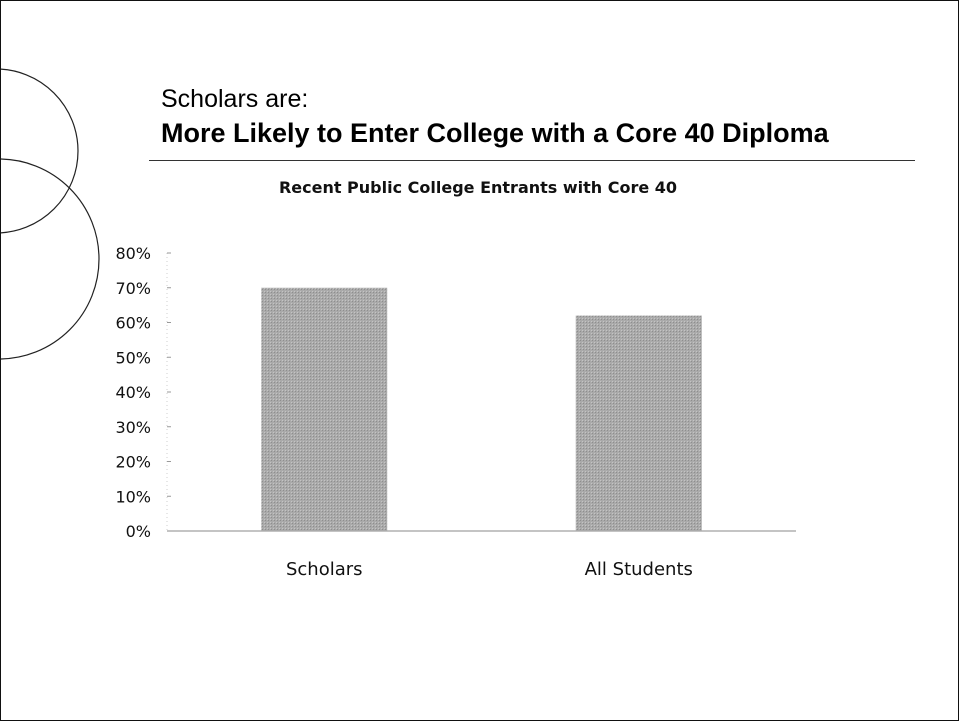  What do you see at coordinates (638, 423) in the screenshot?
I see `bar-all-students` at bounding box center [638, 423].